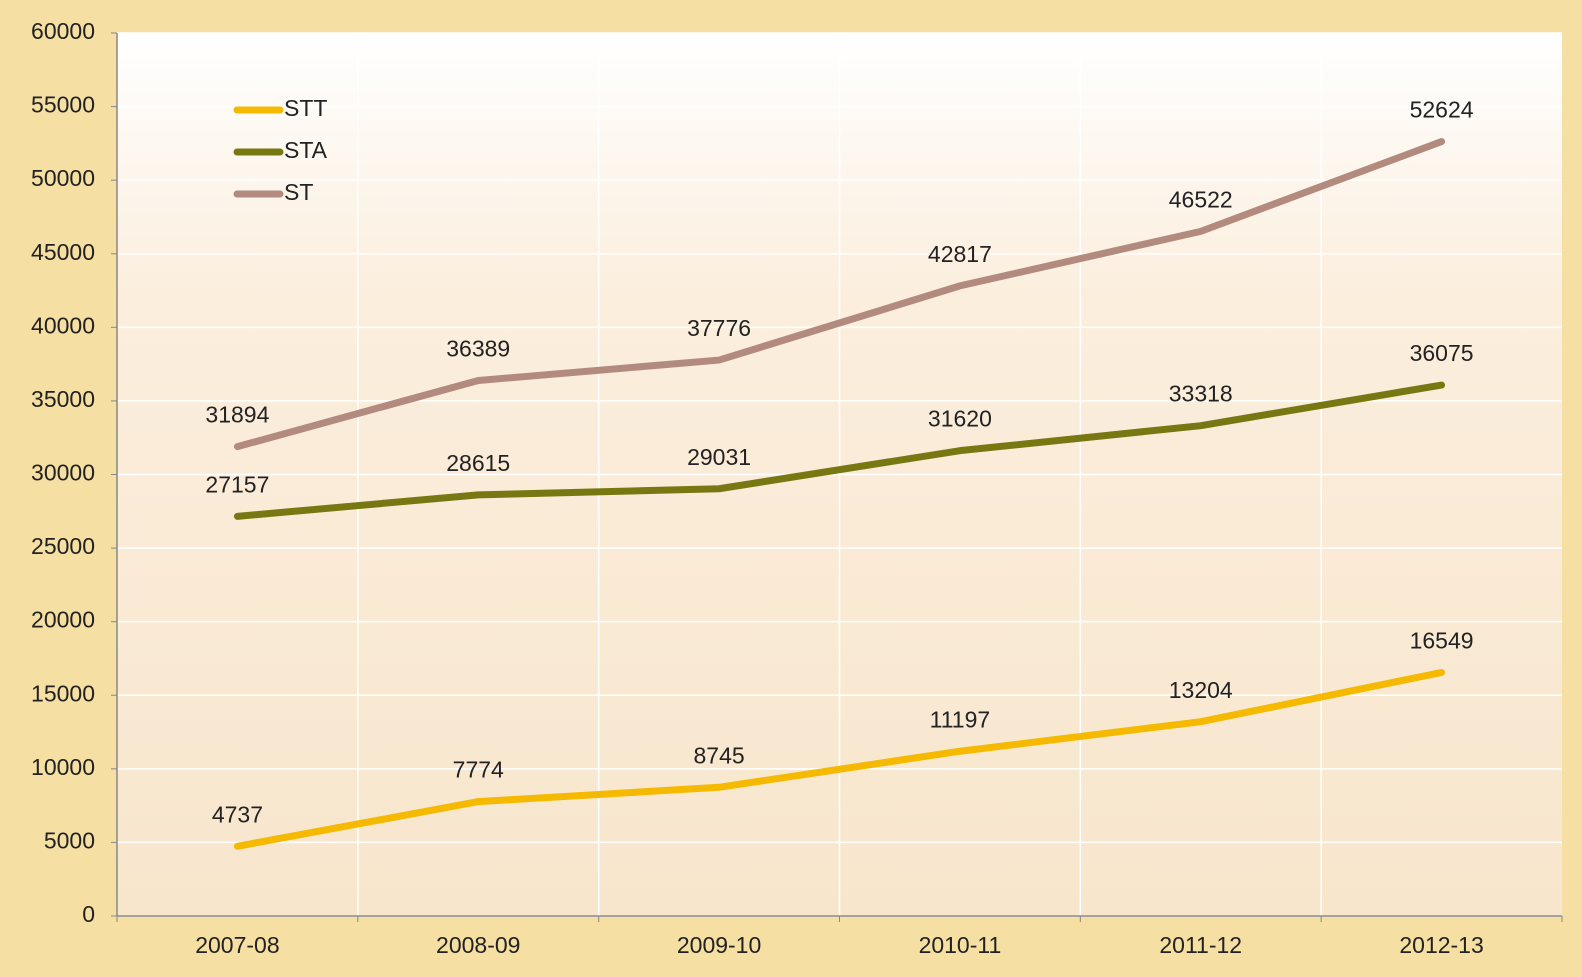 This screenshot has height=977, width=1582. Describe the element at coordinates (305, 108) in the screenshot. I see `legend-label: STT` at that location.